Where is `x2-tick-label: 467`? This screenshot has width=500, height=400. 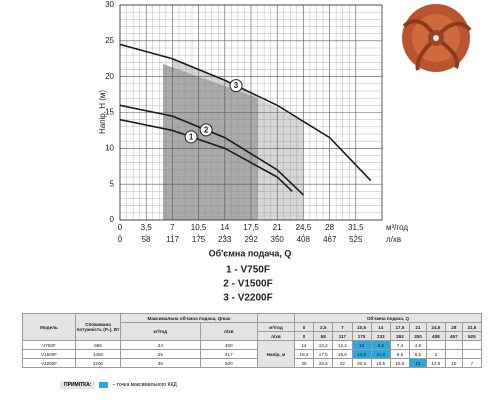
x2-tick-label: 467 is located at coordinates (330, 239).